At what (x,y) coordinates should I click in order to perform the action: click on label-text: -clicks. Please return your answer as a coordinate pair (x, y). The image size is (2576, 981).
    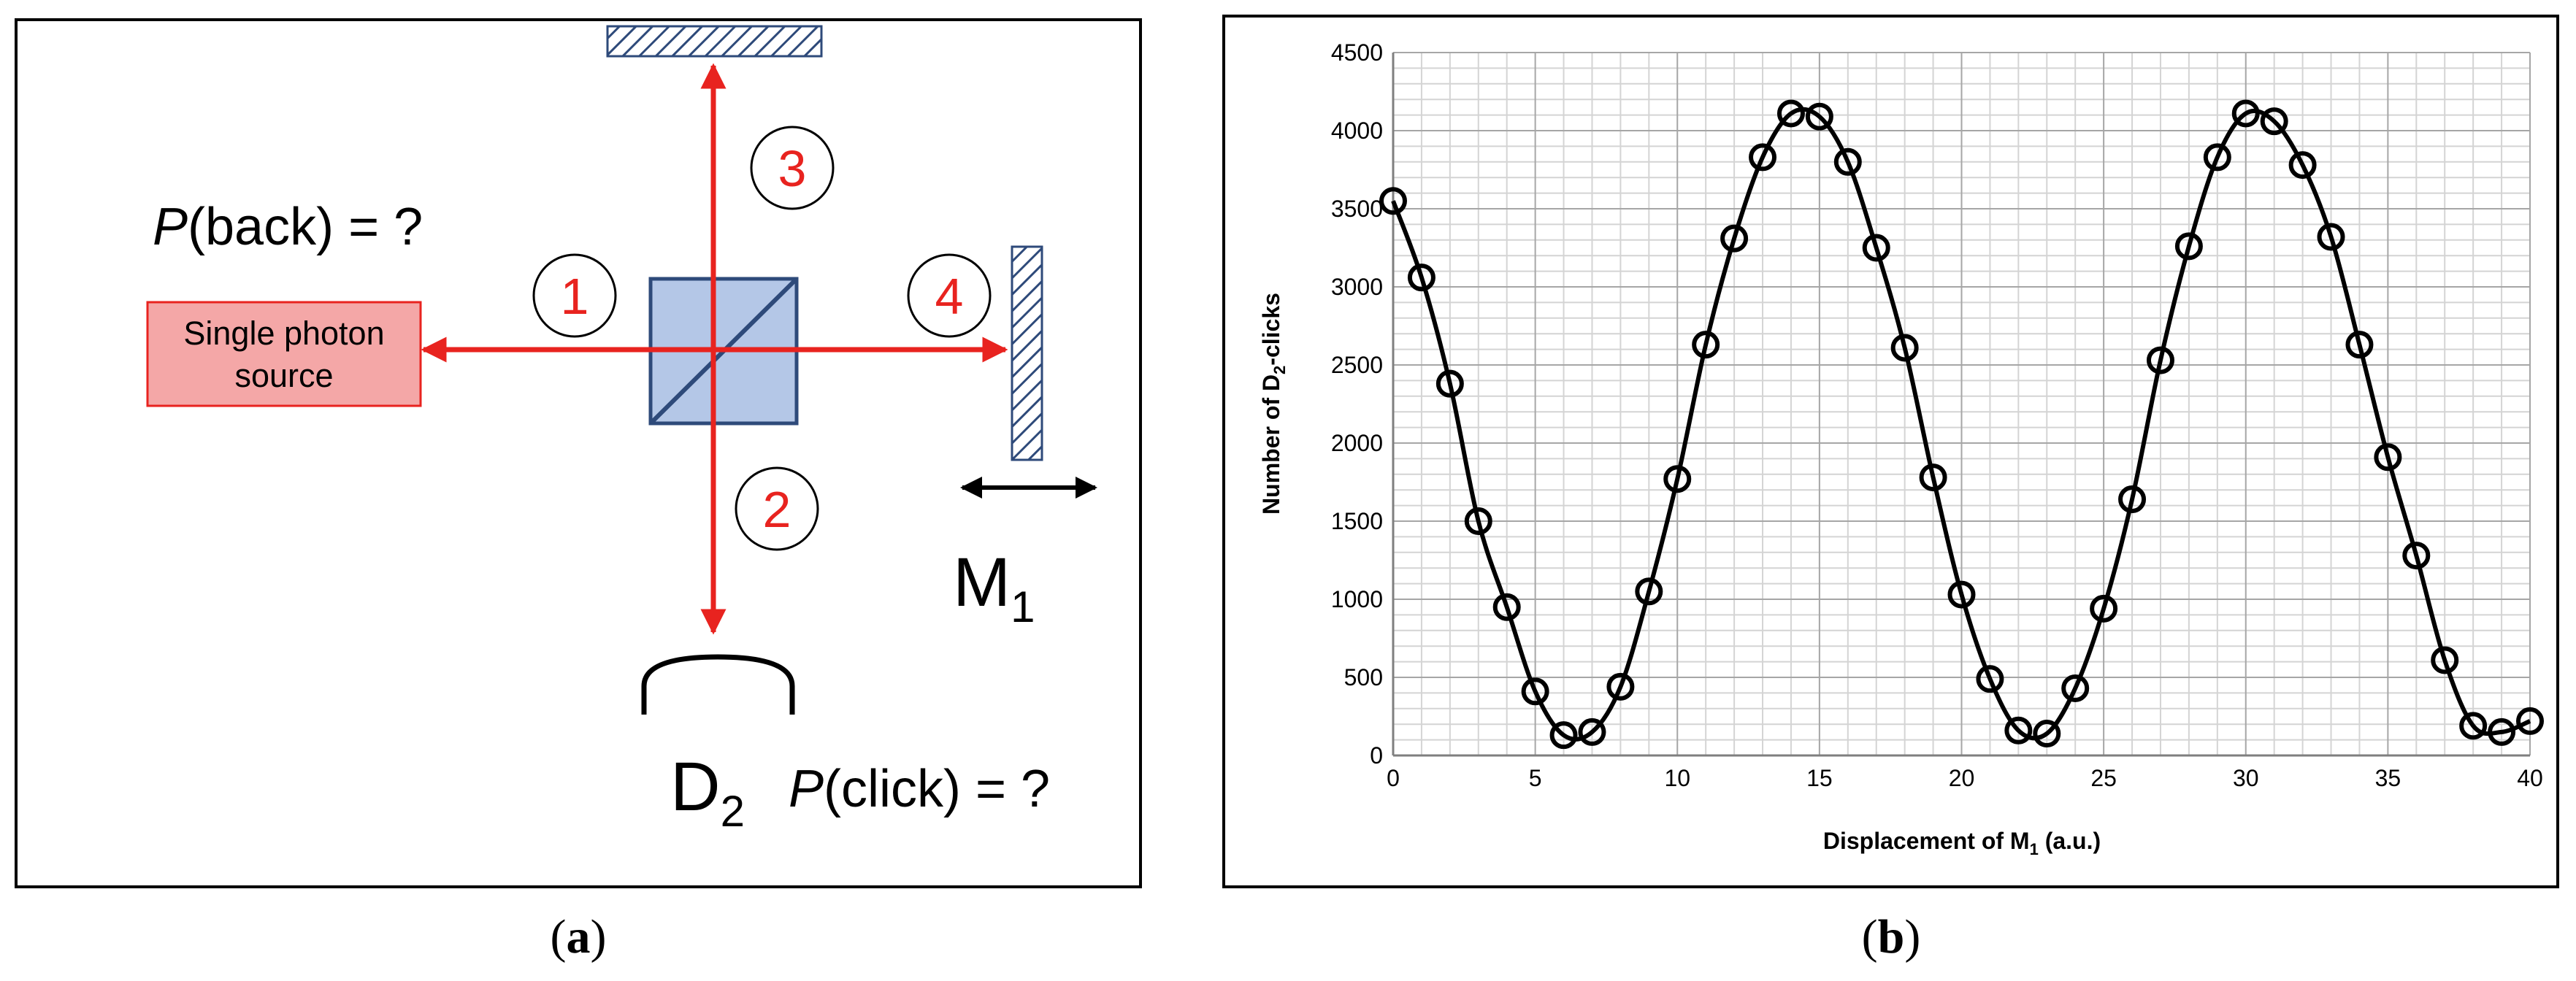
    Looking at the image, I should click on (1271, 329).